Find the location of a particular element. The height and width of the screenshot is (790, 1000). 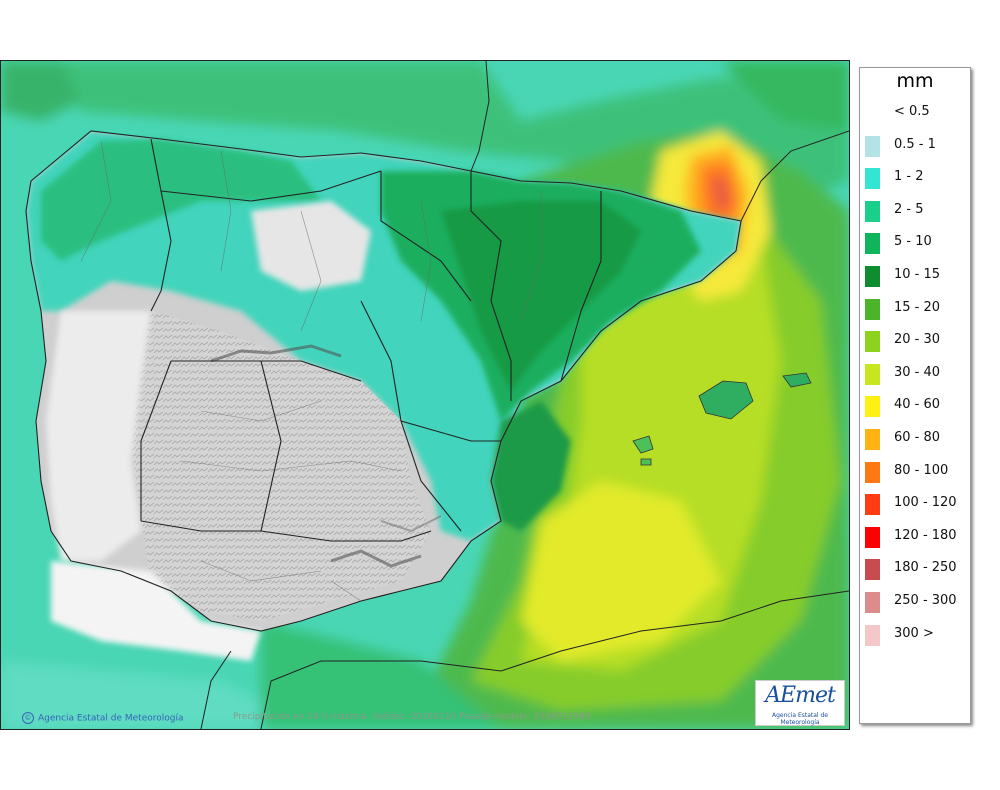

logo-subtitle: Agencia Estatal de Meteorología is located at coordinates (799, 719).